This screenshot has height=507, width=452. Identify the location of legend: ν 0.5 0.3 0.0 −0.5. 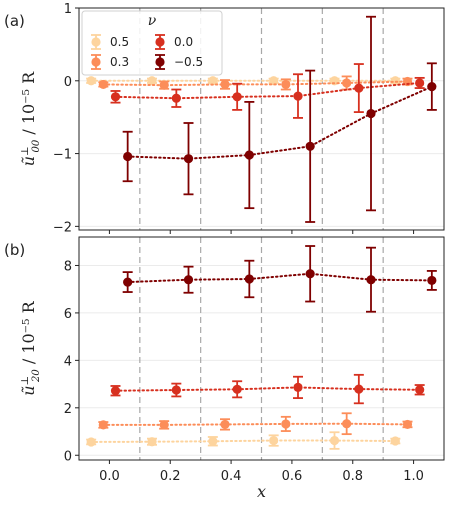
(152, 43).